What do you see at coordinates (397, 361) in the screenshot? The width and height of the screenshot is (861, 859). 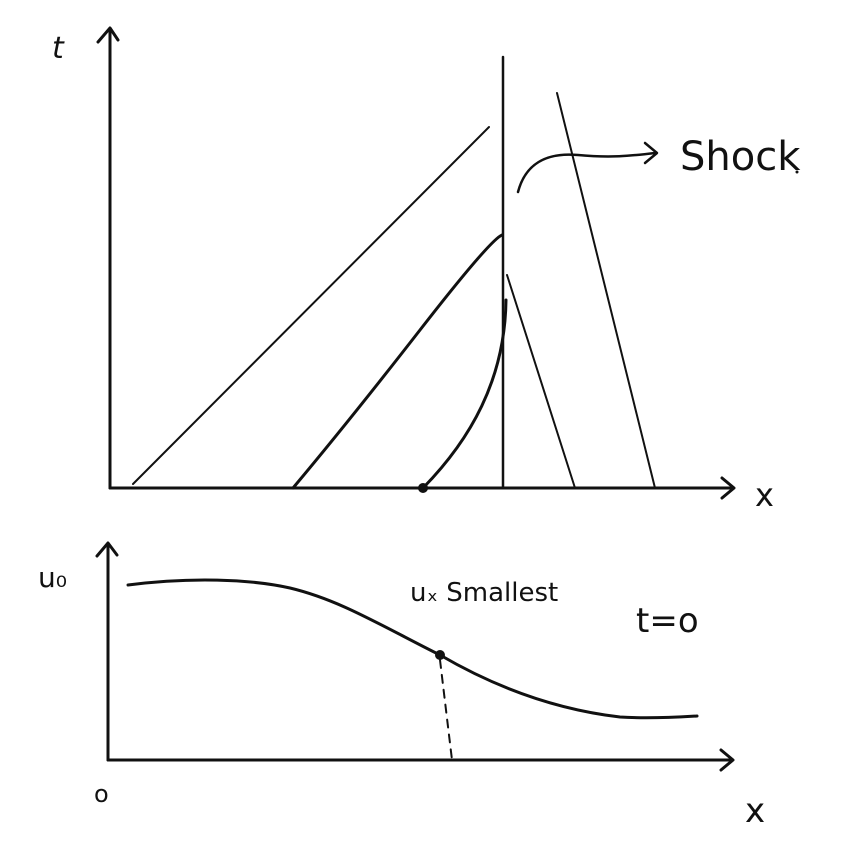 I see `characteristic-curve-middle` at bounding box center [397, 361].